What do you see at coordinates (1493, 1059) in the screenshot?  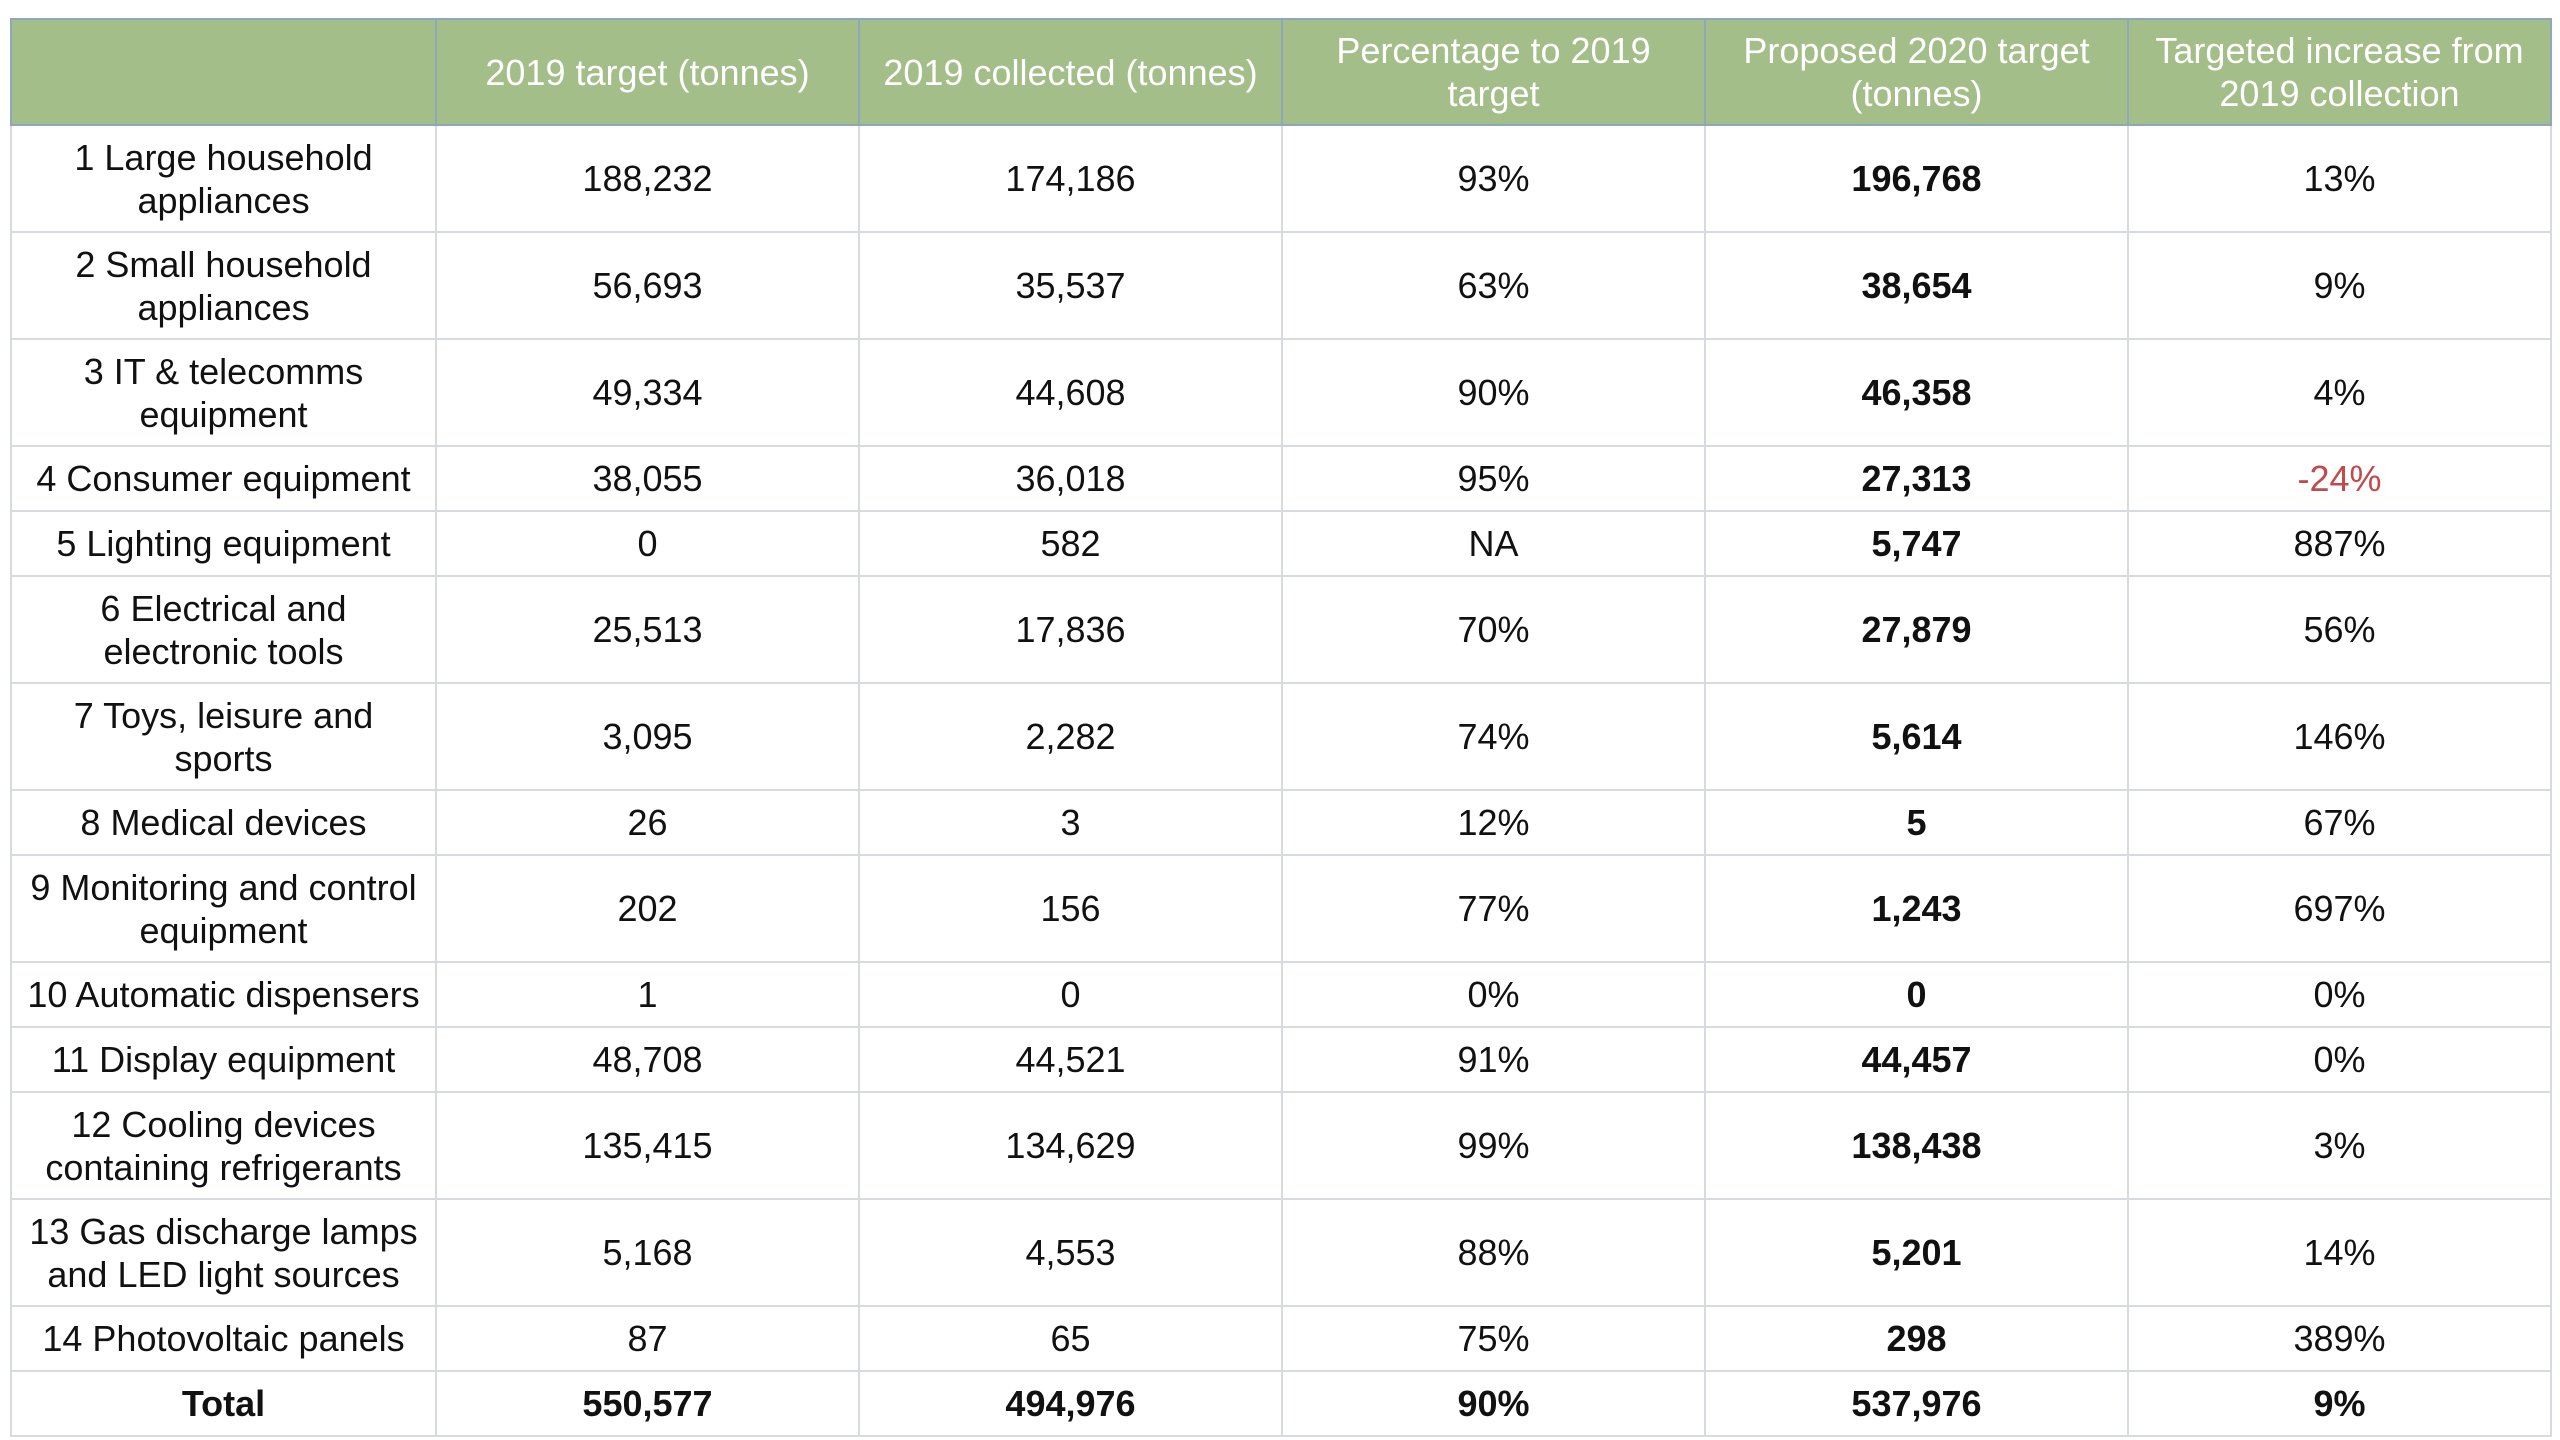 I see `percentage-2019-cell: 91%` at bounding box center [1493, 1059].